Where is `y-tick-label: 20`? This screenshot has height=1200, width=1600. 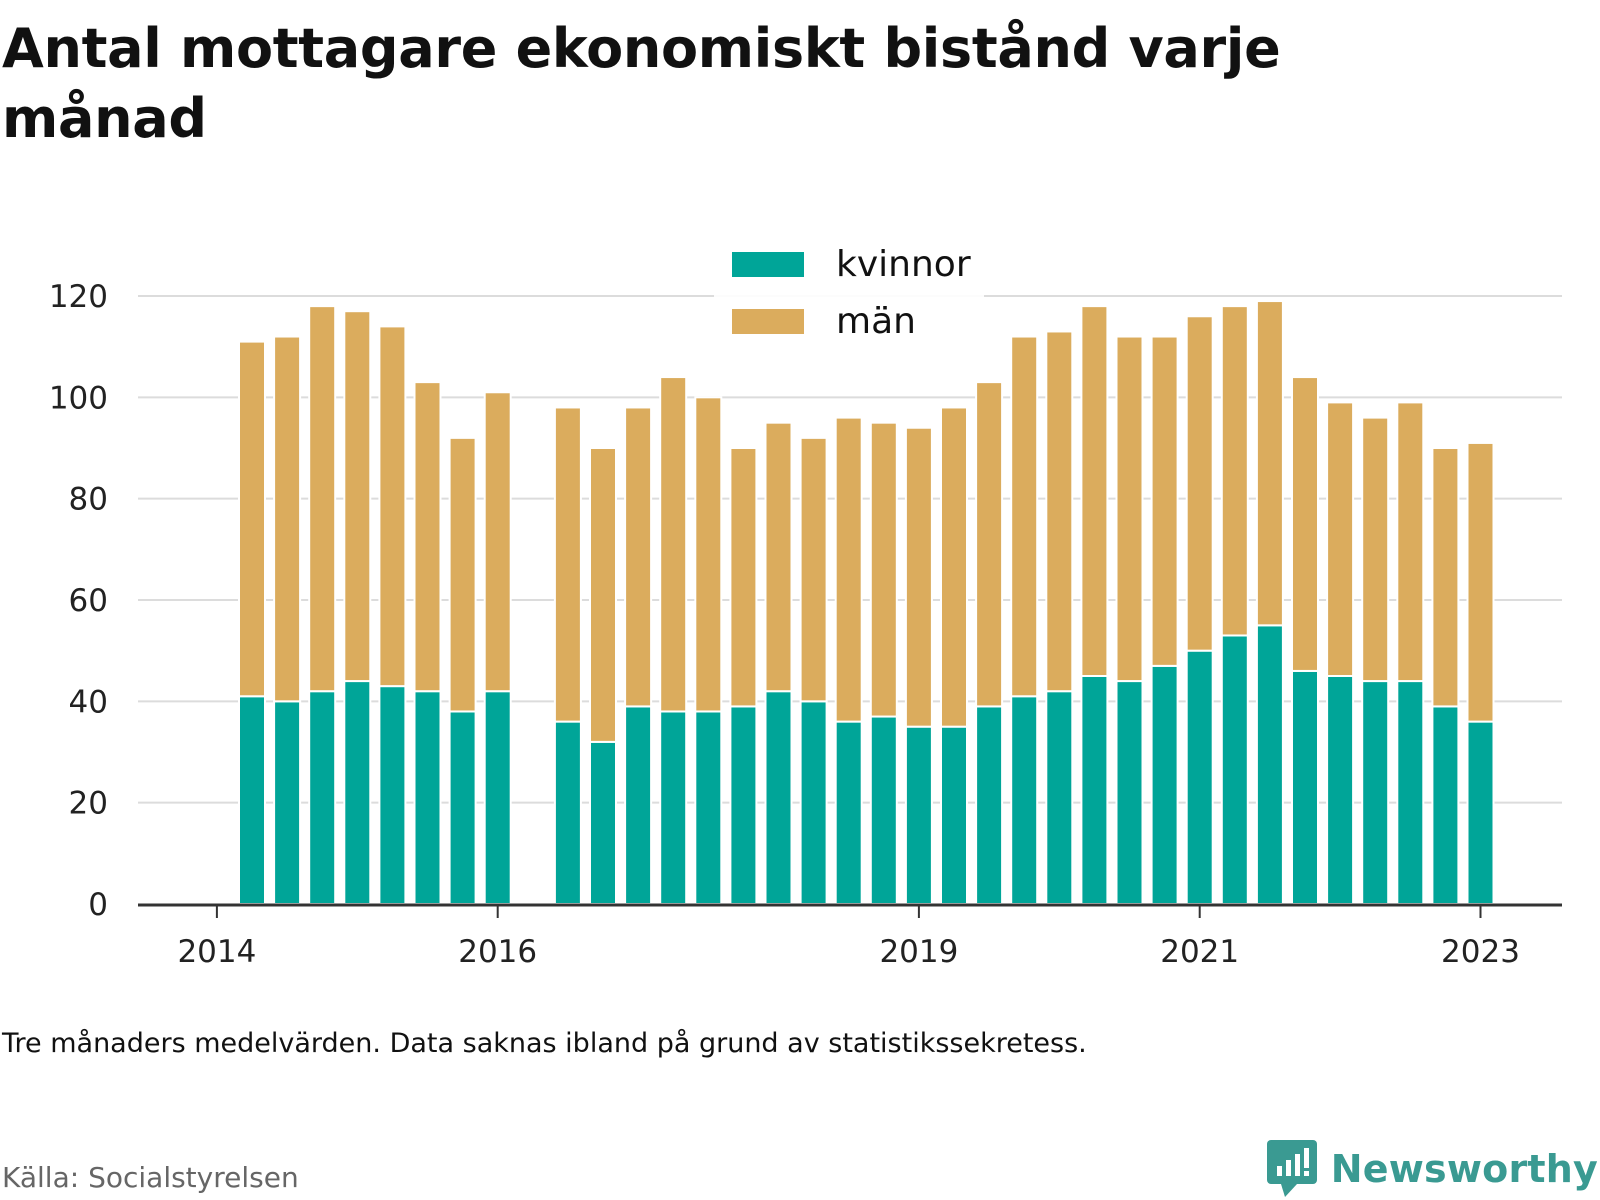 y-tick-label: 20 is located at coordinates (88, 804).